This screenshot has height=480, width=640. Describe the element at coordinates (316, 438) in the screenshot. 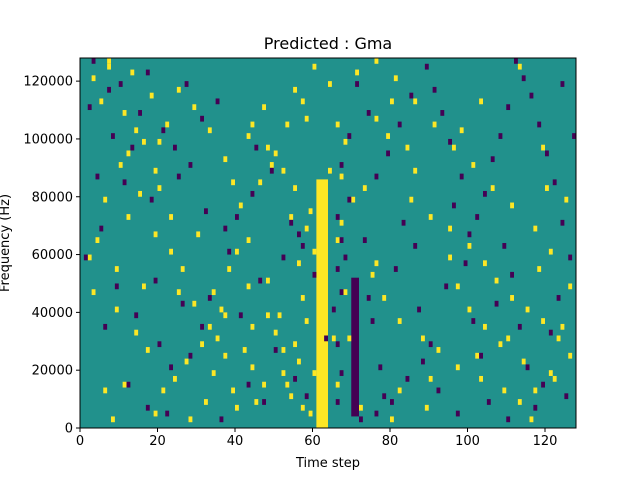

I see `x-axis: 0 20 40 60 80 100 120` at that location.